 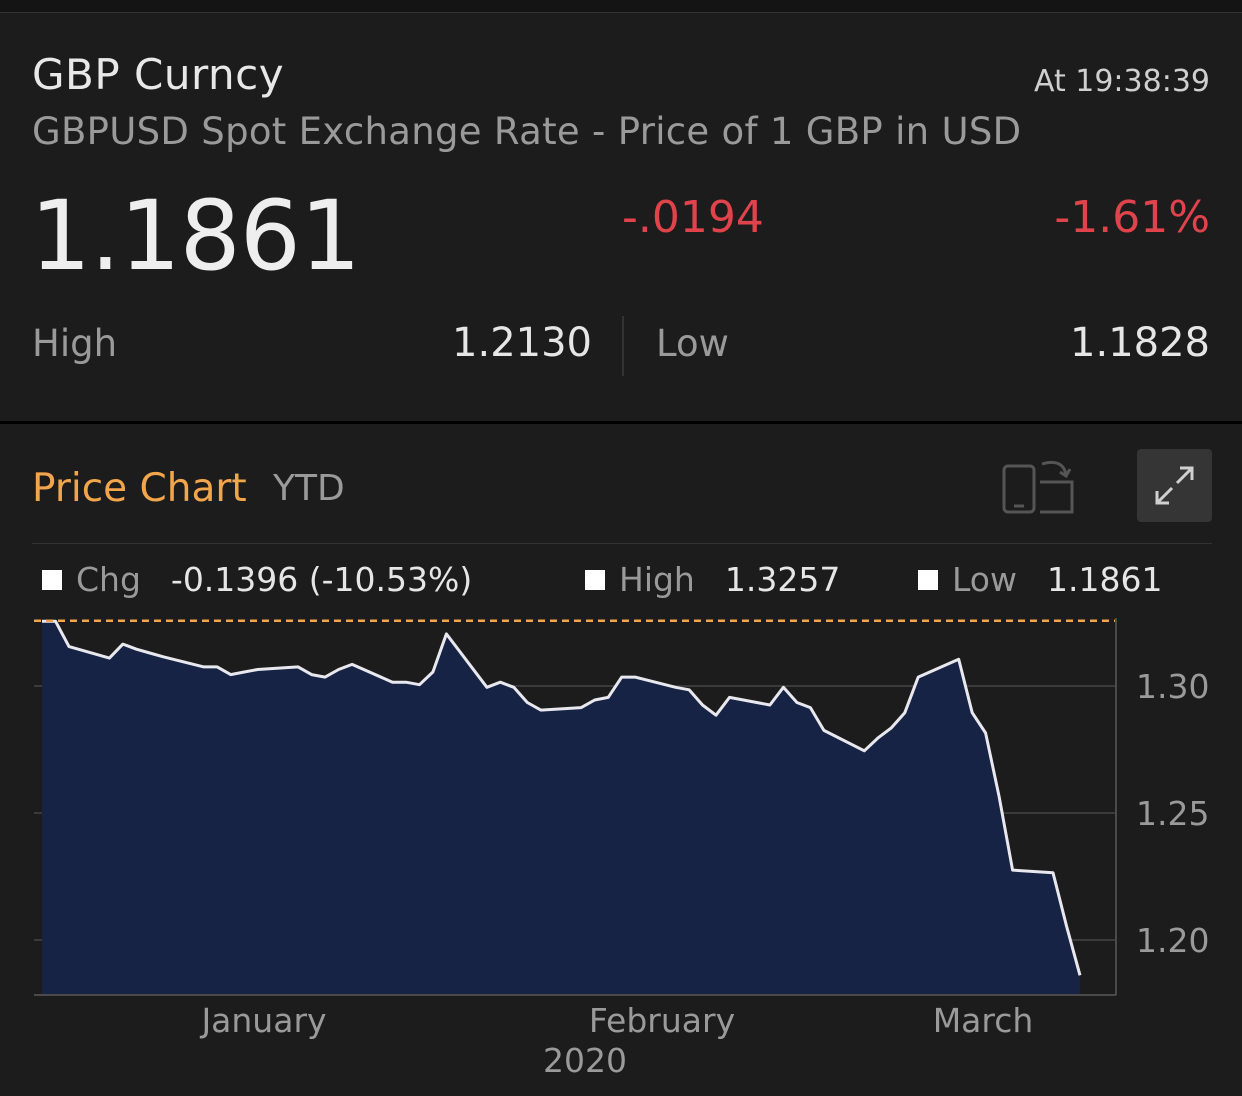 What do you see at coordinates (158, 74) in the screenshot?
I see `ticker-title: GBP Curncy` at bounding box center [158, 74].